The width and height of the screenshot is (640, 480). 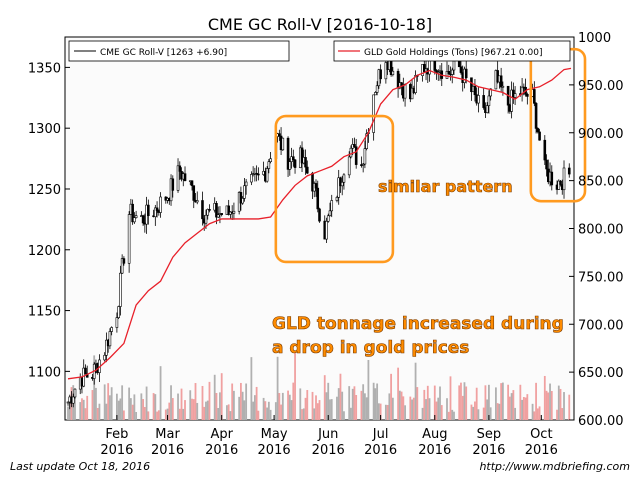 I want to click on chart-title: CME GC Roll-V [2016-10-18], so click(x=320, y=24).